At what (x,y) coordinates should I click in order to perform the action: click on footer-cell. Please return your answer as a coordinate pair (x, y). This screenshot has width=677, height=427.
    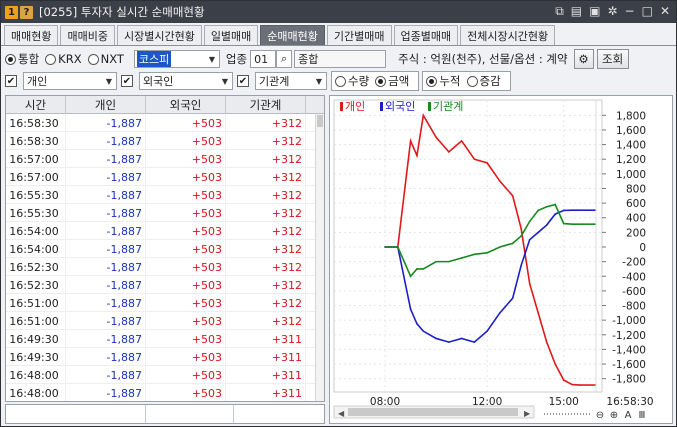
    Looking at the image, I should click on (190, 414).